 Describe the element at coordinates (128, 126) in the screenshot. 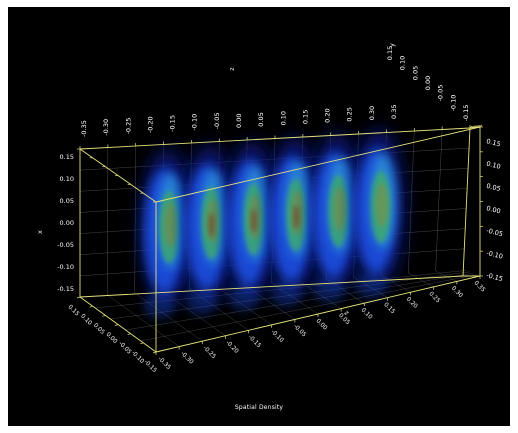

I see `z-top-tick-label: -0.25` at that location.